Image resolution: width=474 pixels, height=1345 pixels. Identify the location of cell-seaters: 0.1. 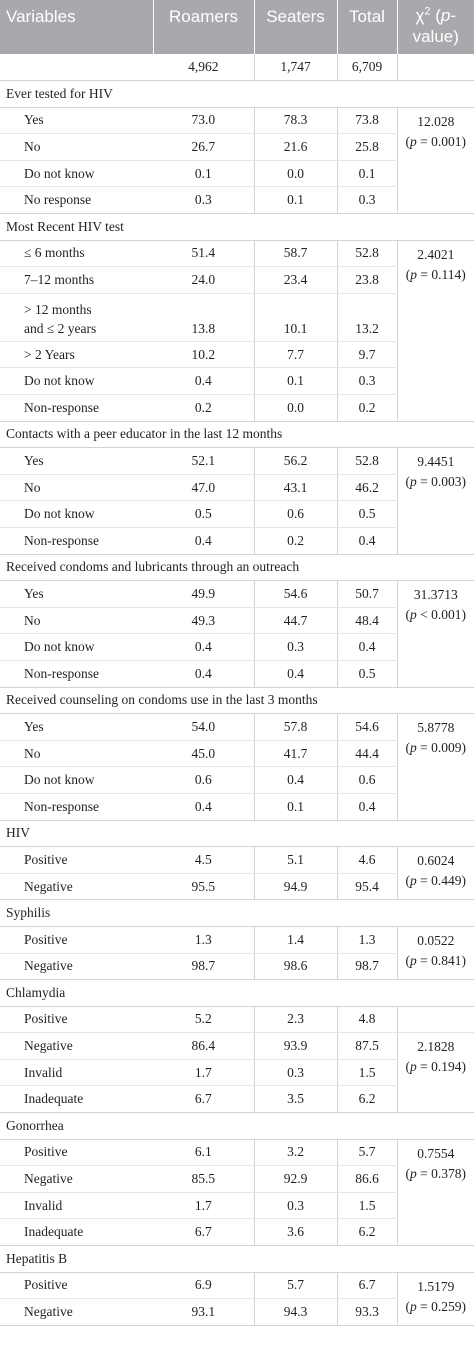
(296, 200).